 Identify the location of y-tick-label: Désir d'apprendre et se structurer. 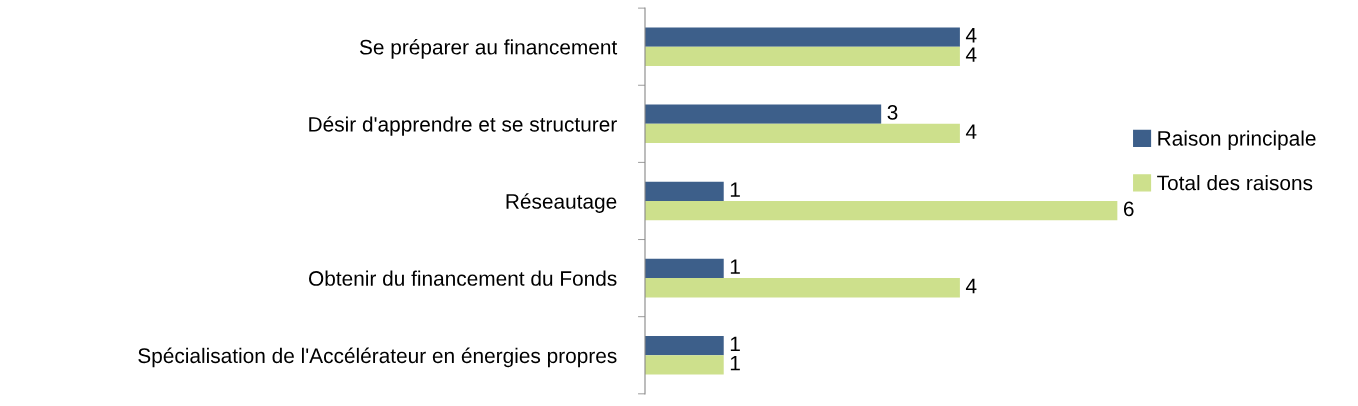
(463, 126).